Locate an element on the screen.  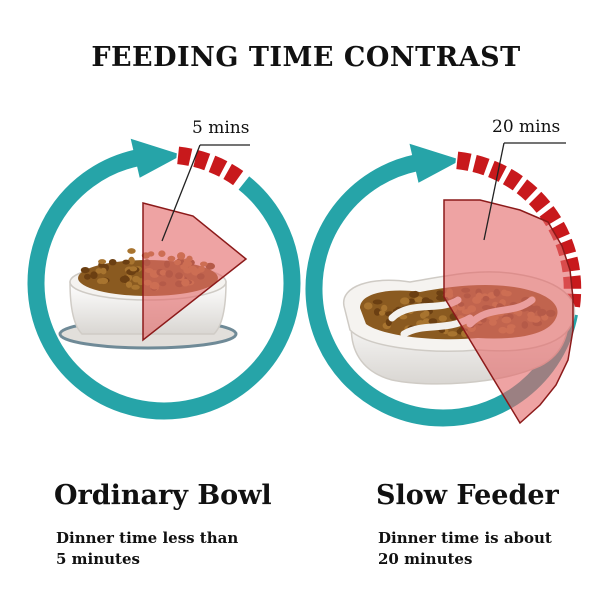
ordinary-duration-label: 5 mins is located at coordinates (221, 128).